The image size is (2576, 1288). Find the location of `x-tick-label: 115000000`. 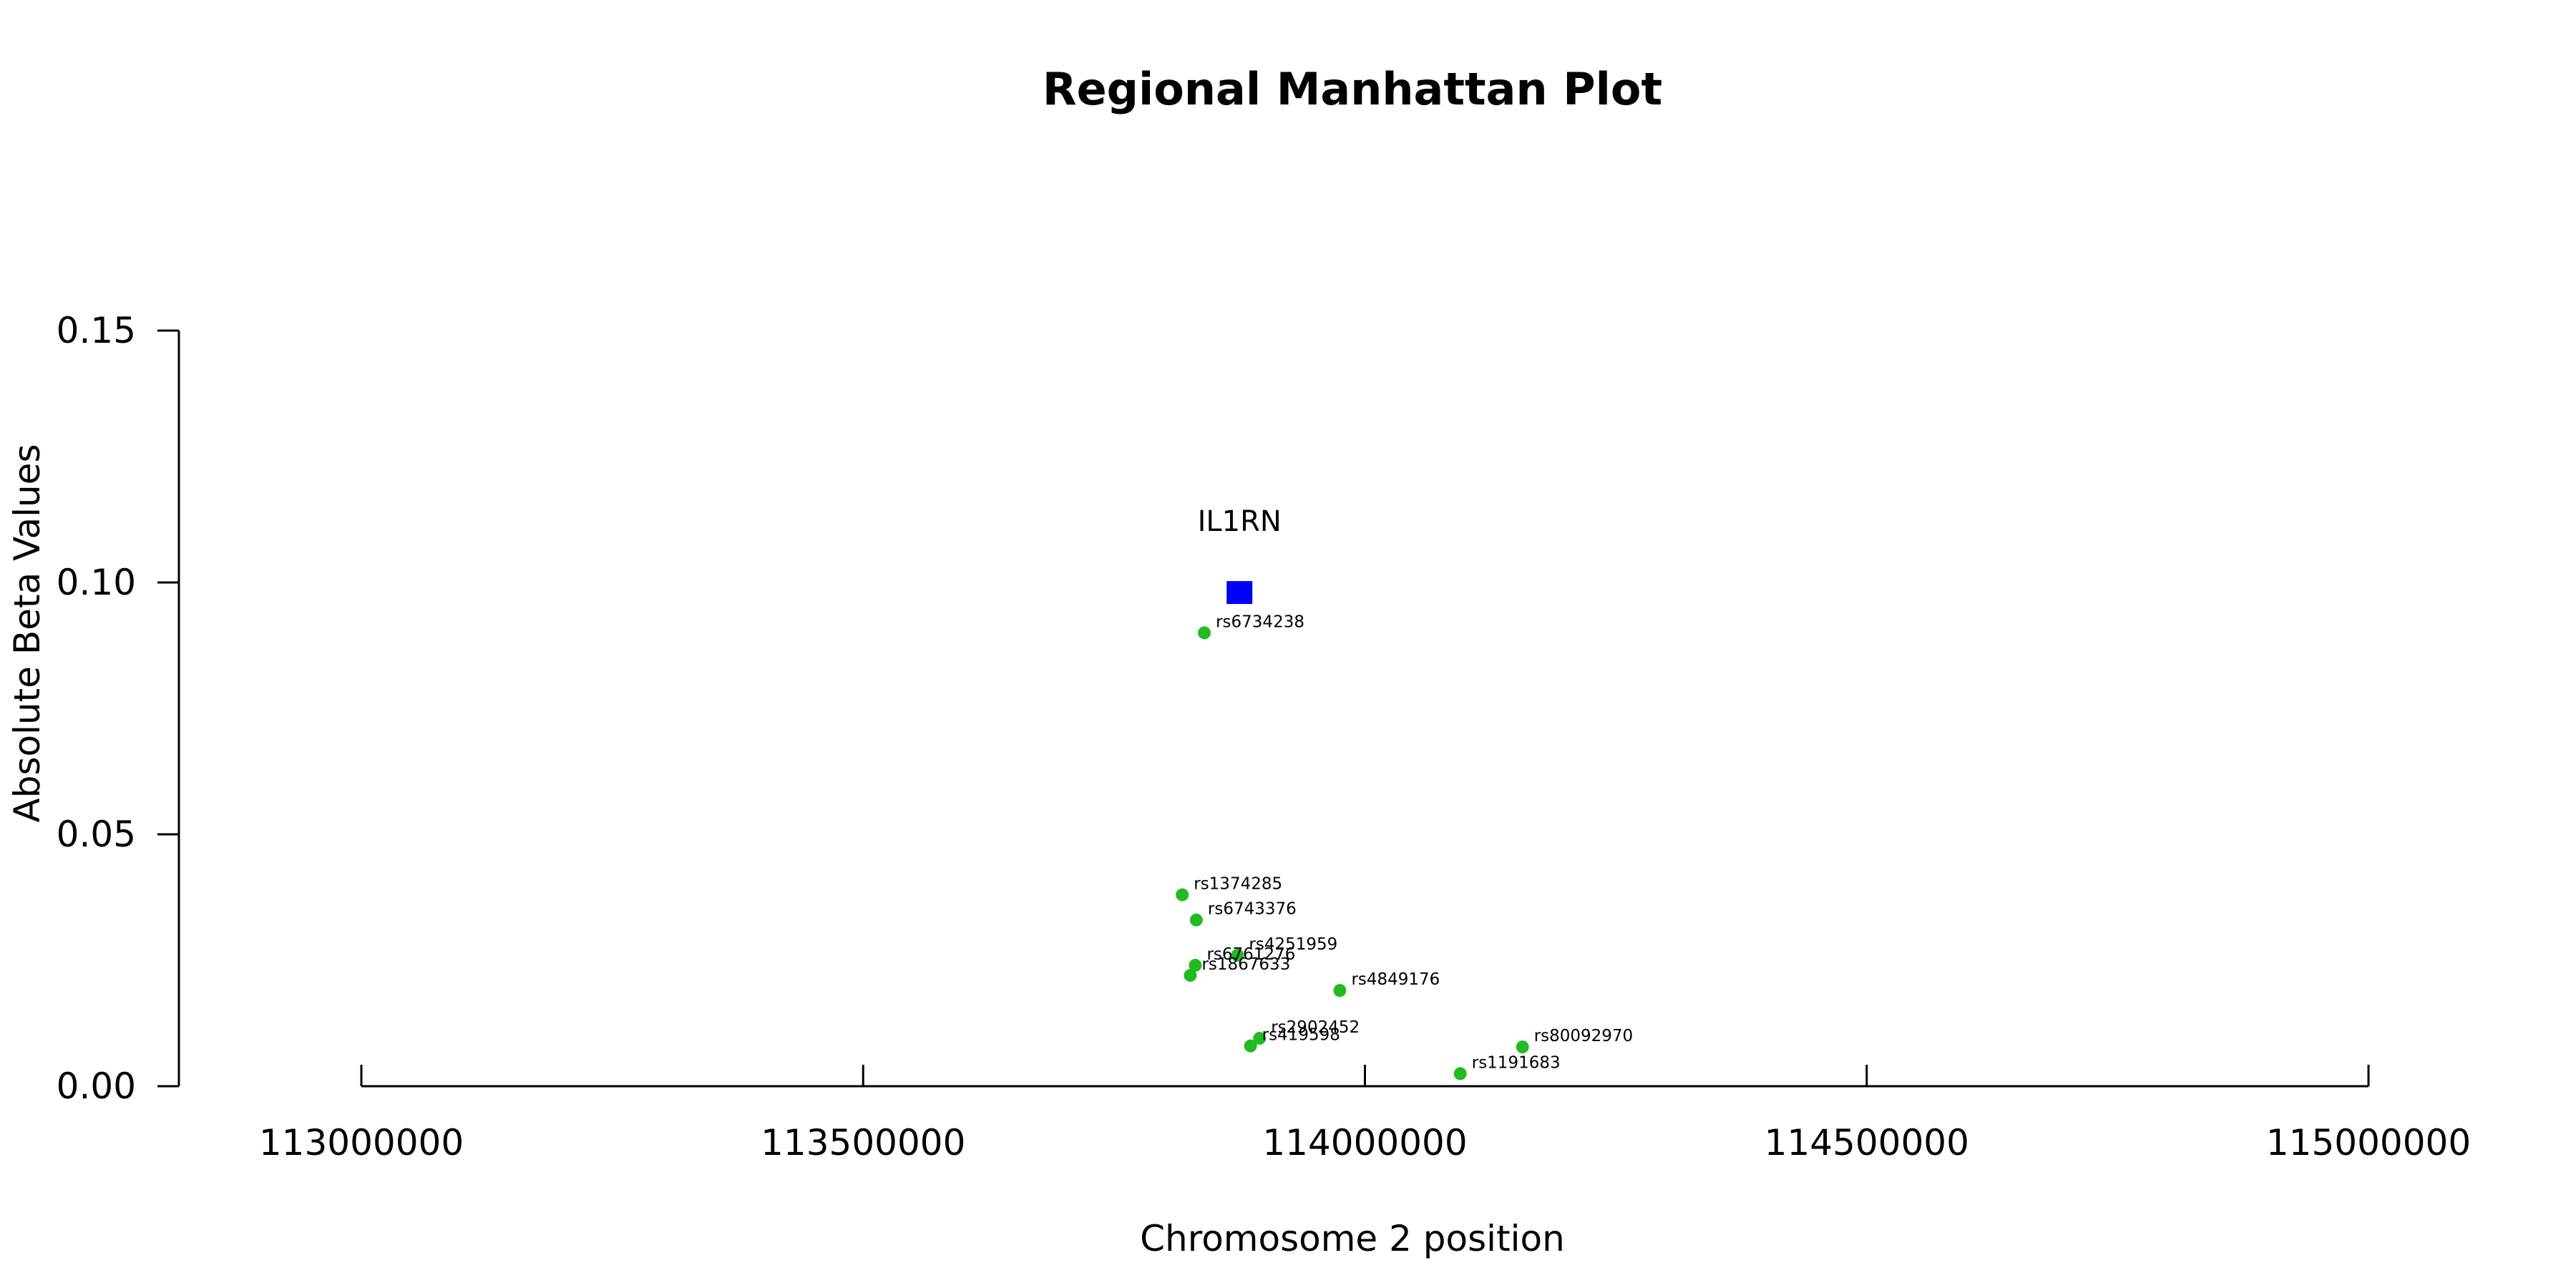

x-tick-label: 115000000 is located at coordinates (2368, 1142).